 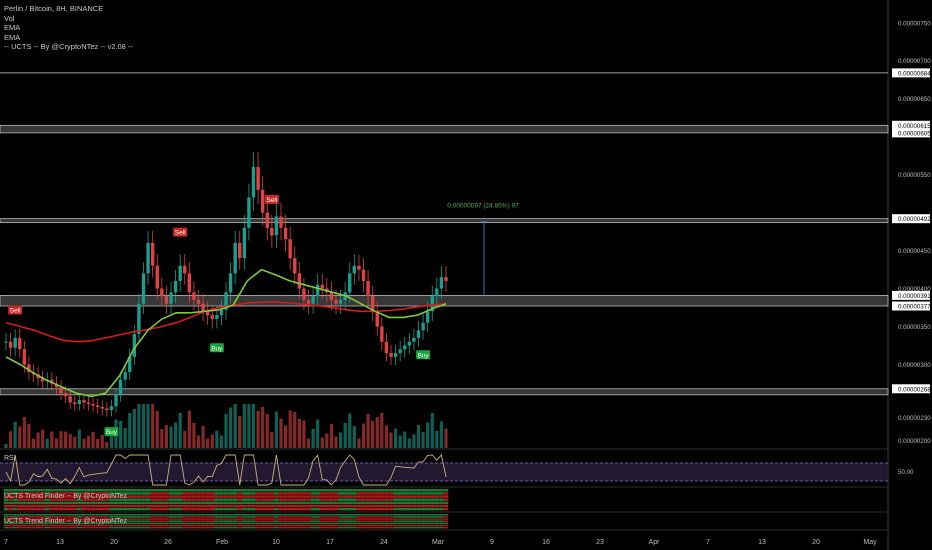 I want to click on indicator-ema-2: EMA, so click(x=12, y=37).